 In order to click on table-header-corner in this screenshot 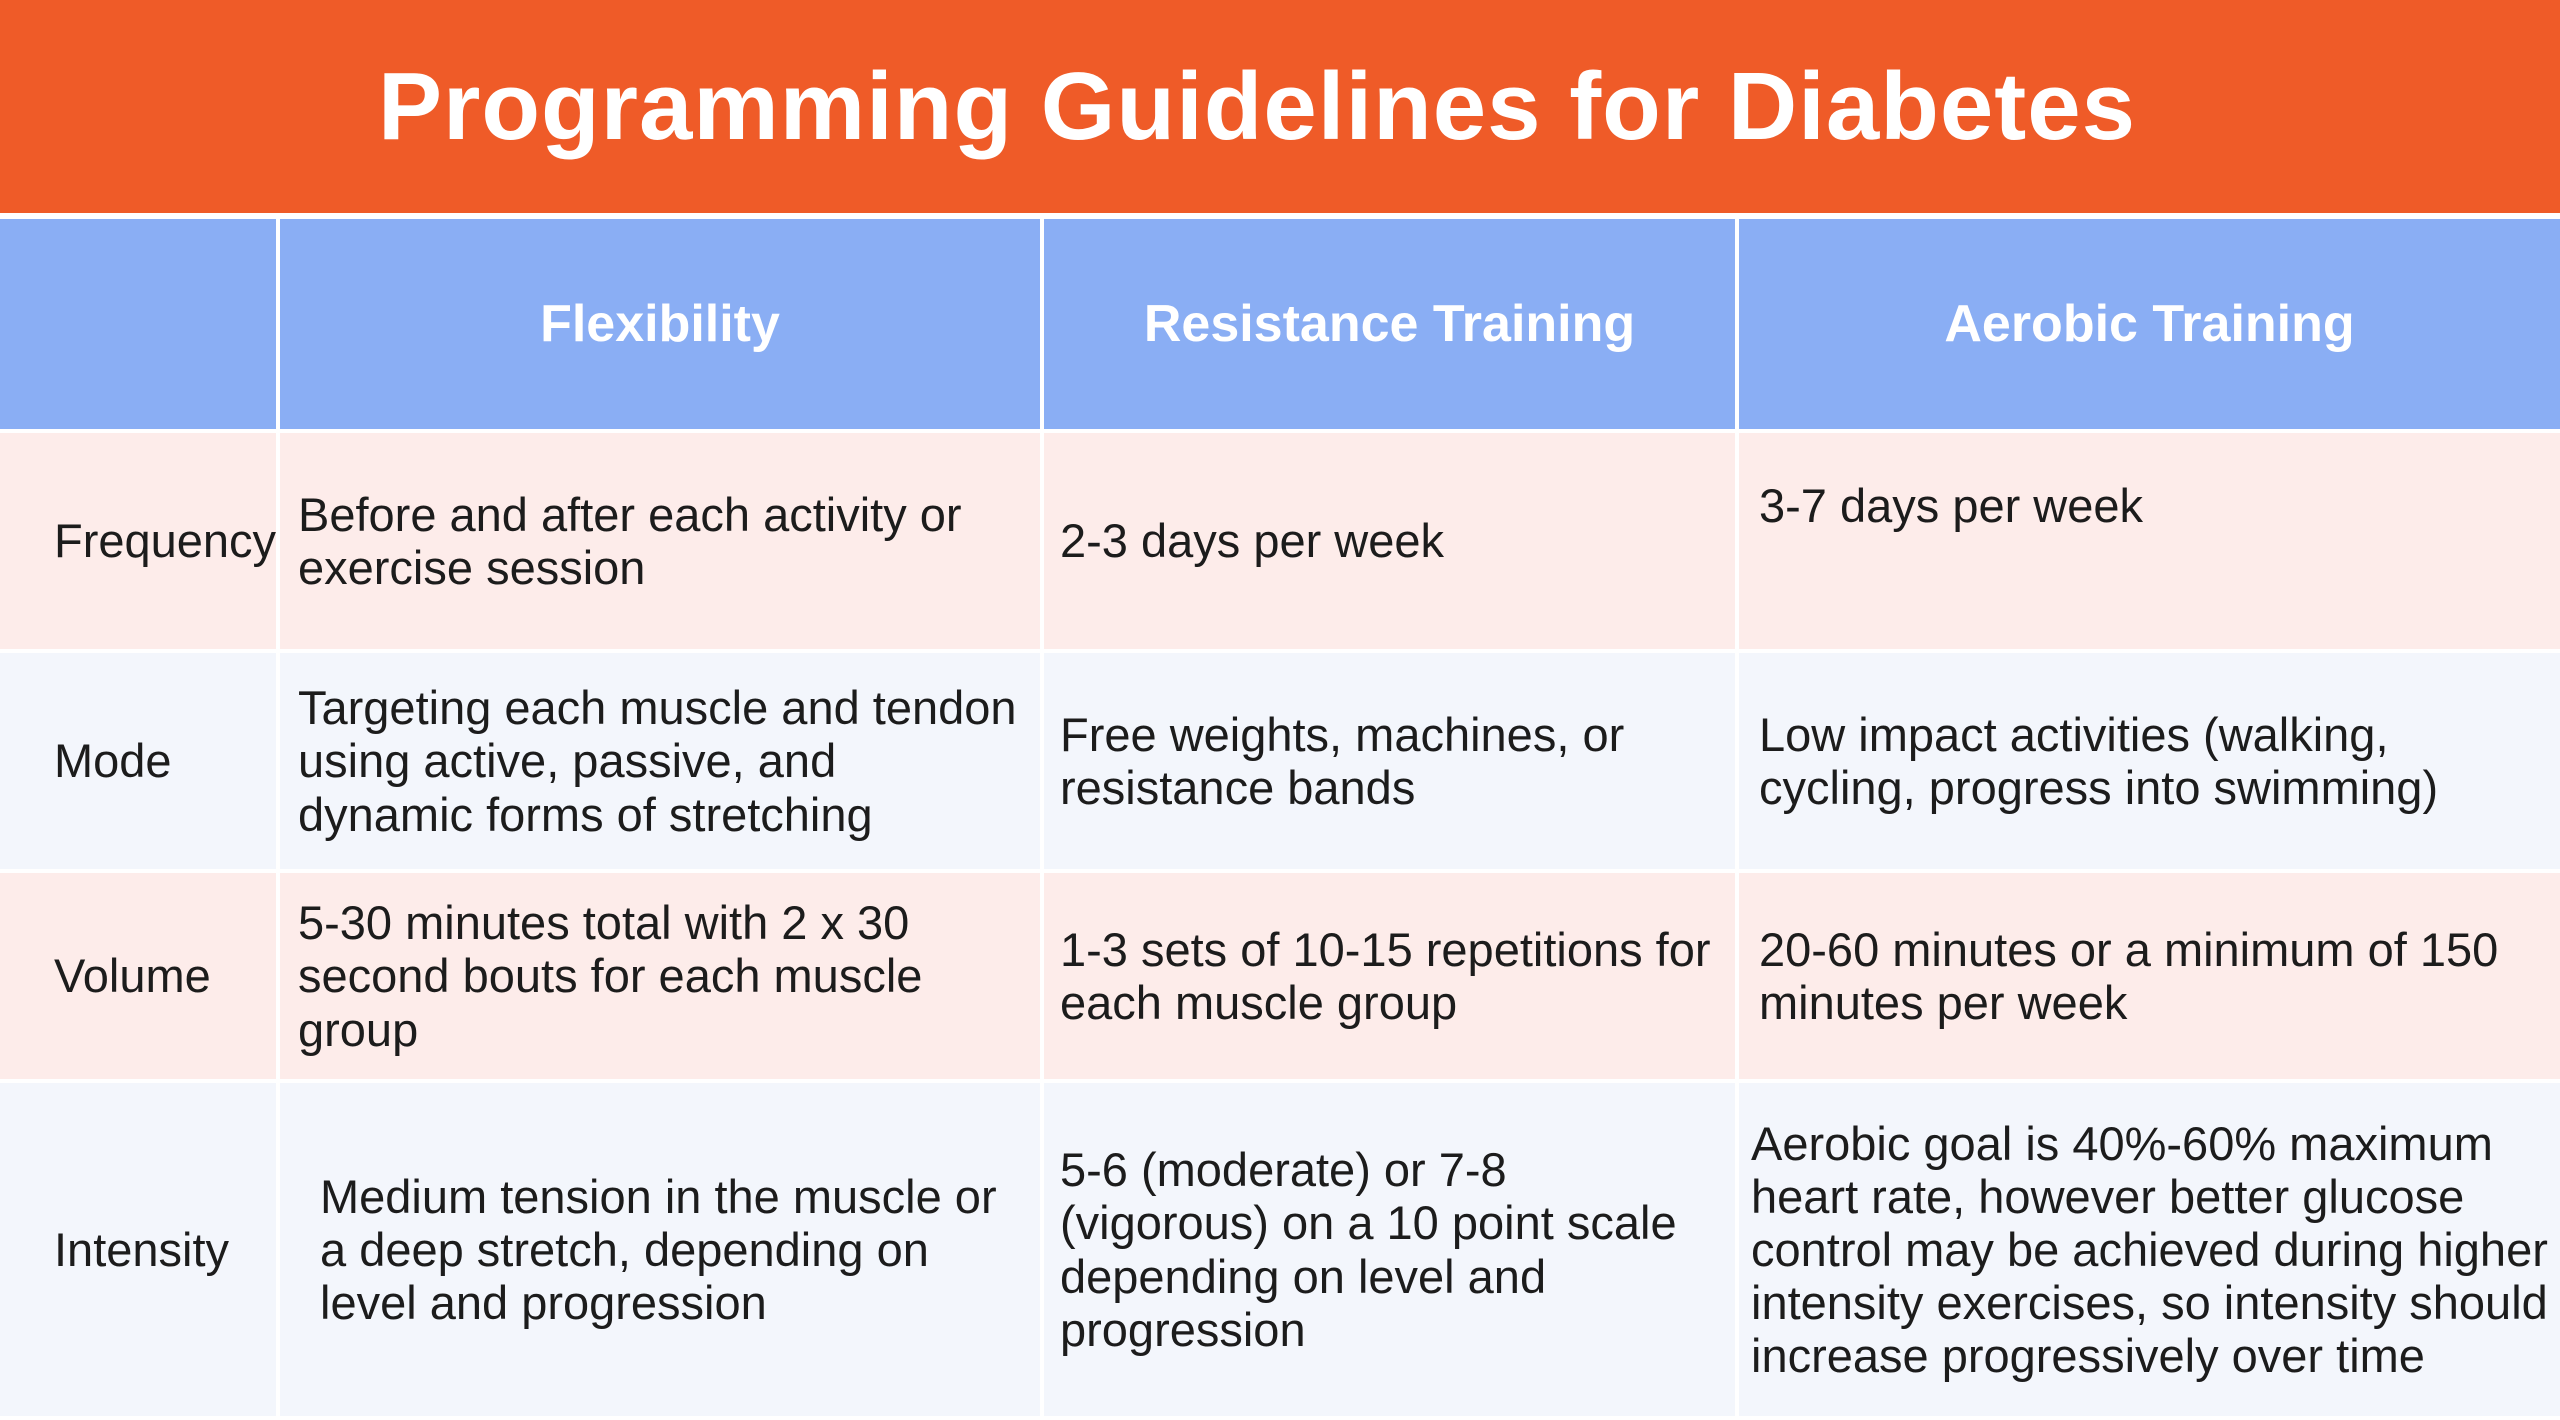, I will do `click(140, 323)`.